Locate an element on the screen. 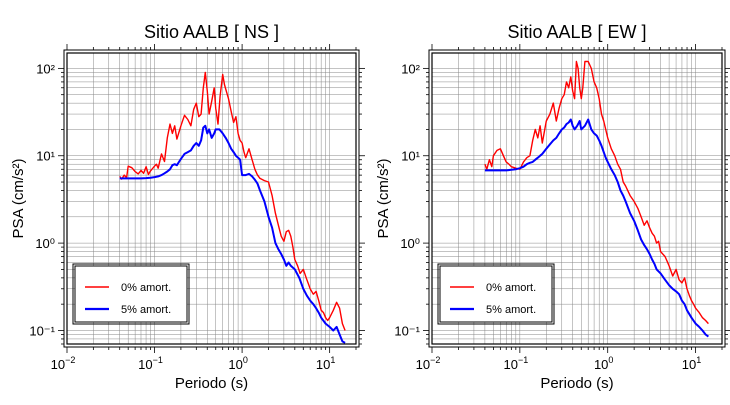  ew-x-axis-label: Periodo (s) is located at coordinates (576, 383).